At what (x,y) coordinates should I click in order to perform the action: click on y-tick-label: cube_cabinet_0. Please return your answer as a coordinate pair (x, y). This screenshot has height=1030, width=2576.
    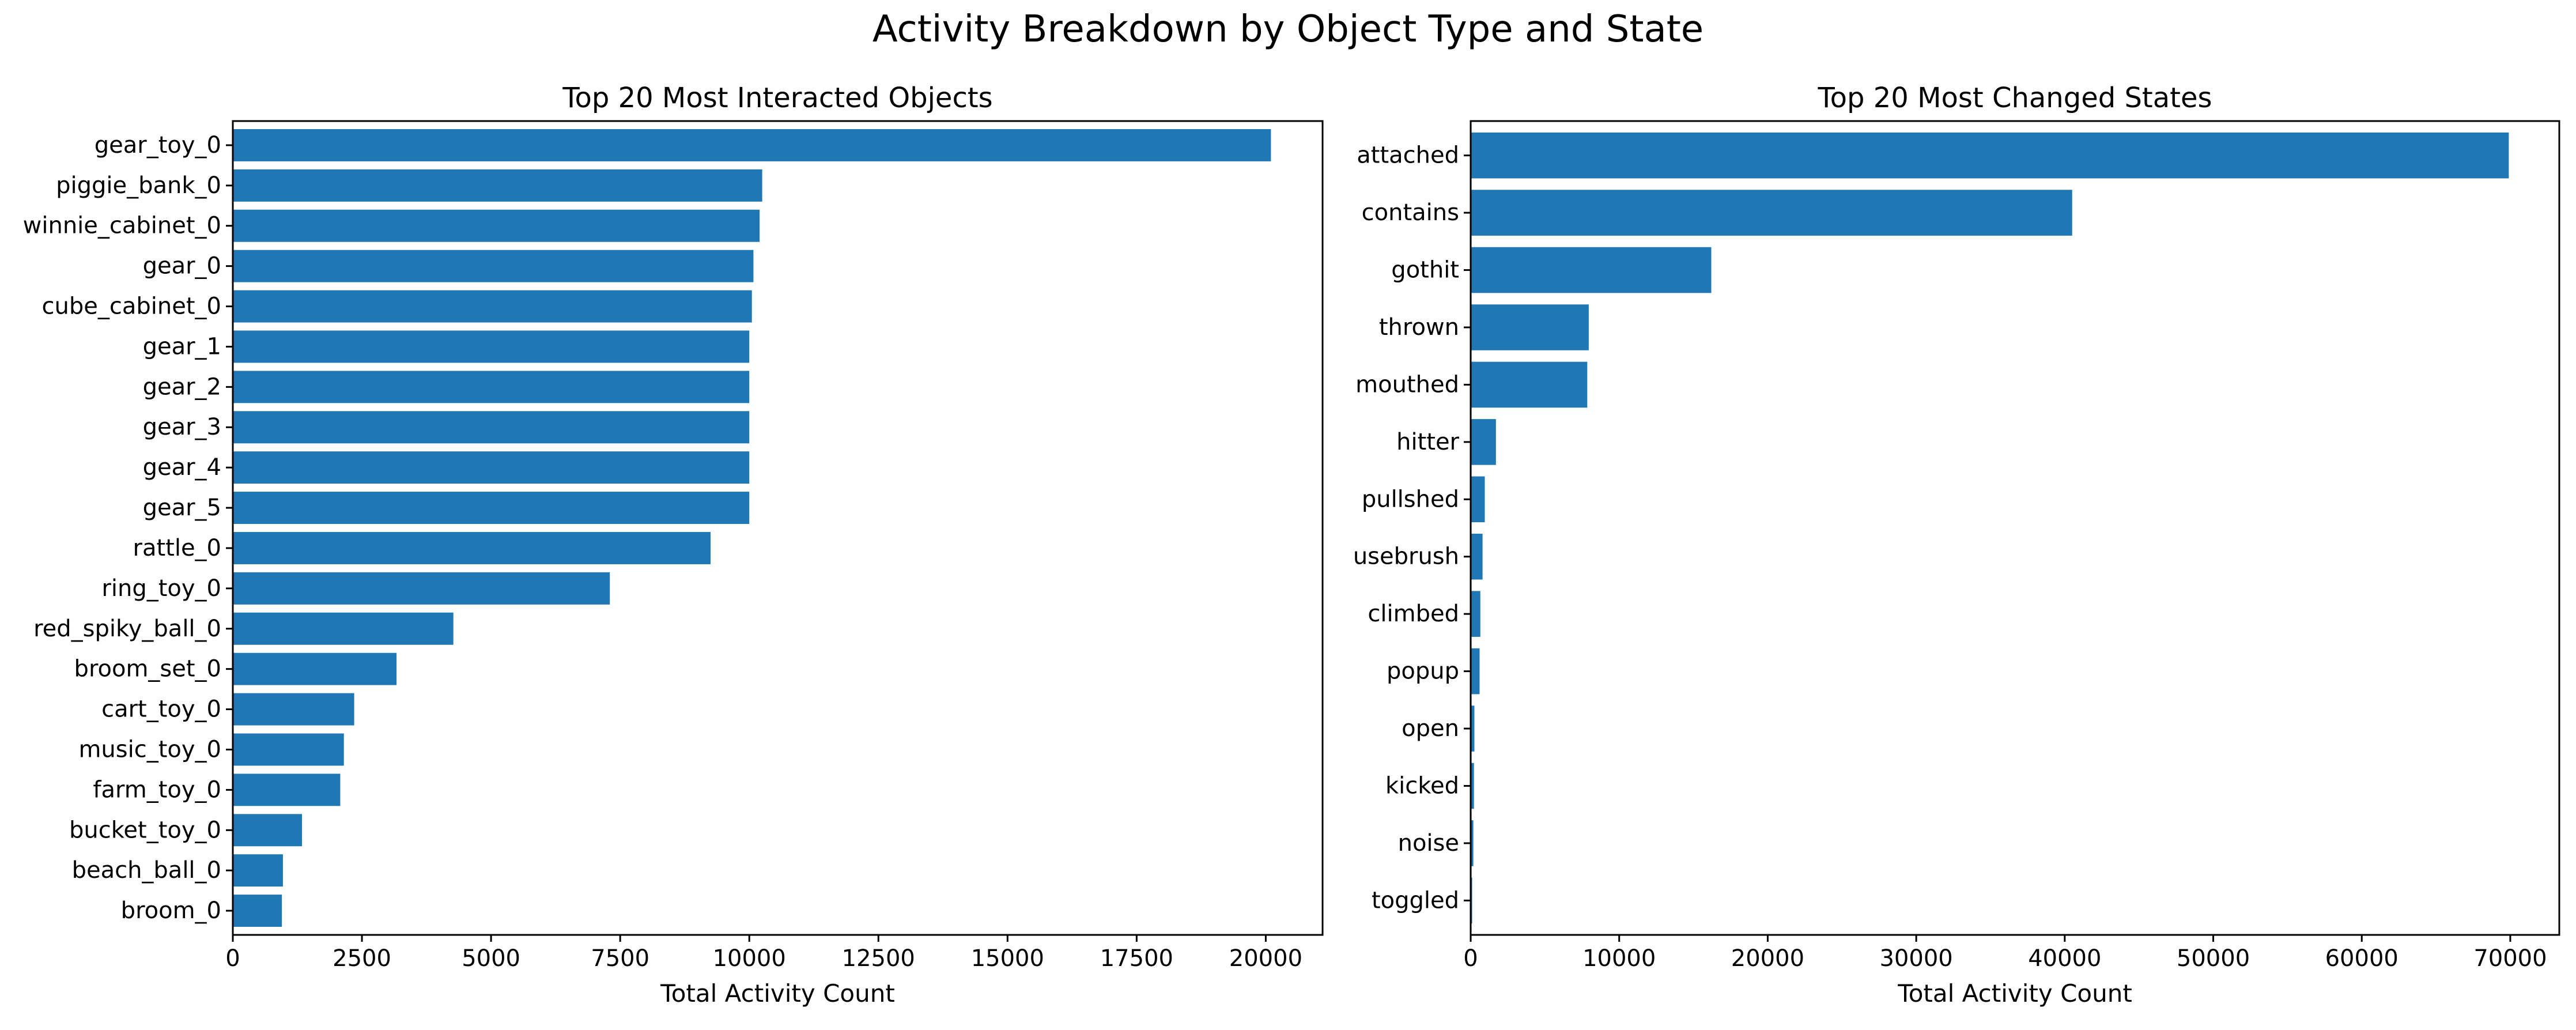
    Looking at the image, I should click on (131, 306).